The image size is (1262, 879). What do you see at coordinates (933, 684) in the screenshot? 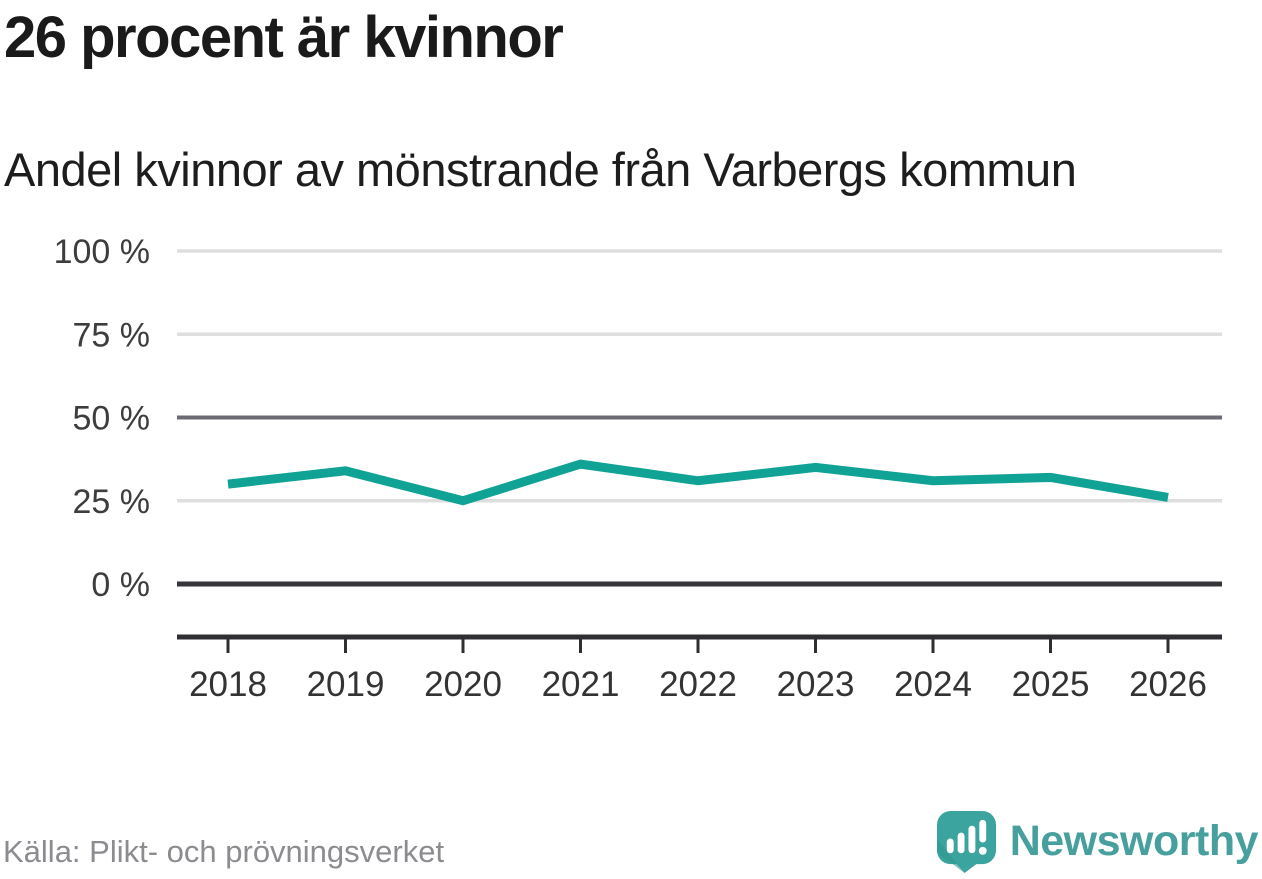
I see `x-tick-label-2024: 2024` at bounding box center [933, 684].